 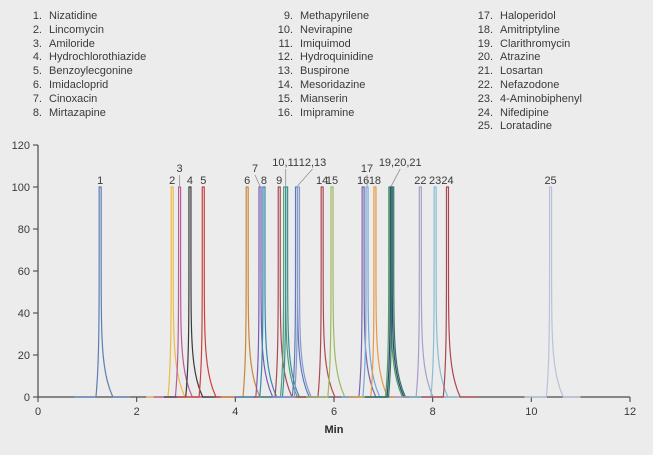 What do you see at coordinates (235, 412) in the screenshot?
I see `x-tick-label: 4` at bounding box center [235, 412].